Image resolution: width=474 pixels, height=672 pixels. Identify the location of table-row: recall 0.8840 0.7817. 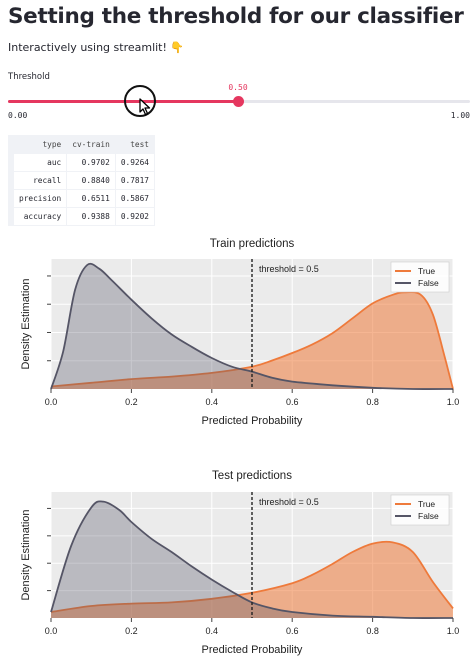
(81, 180).